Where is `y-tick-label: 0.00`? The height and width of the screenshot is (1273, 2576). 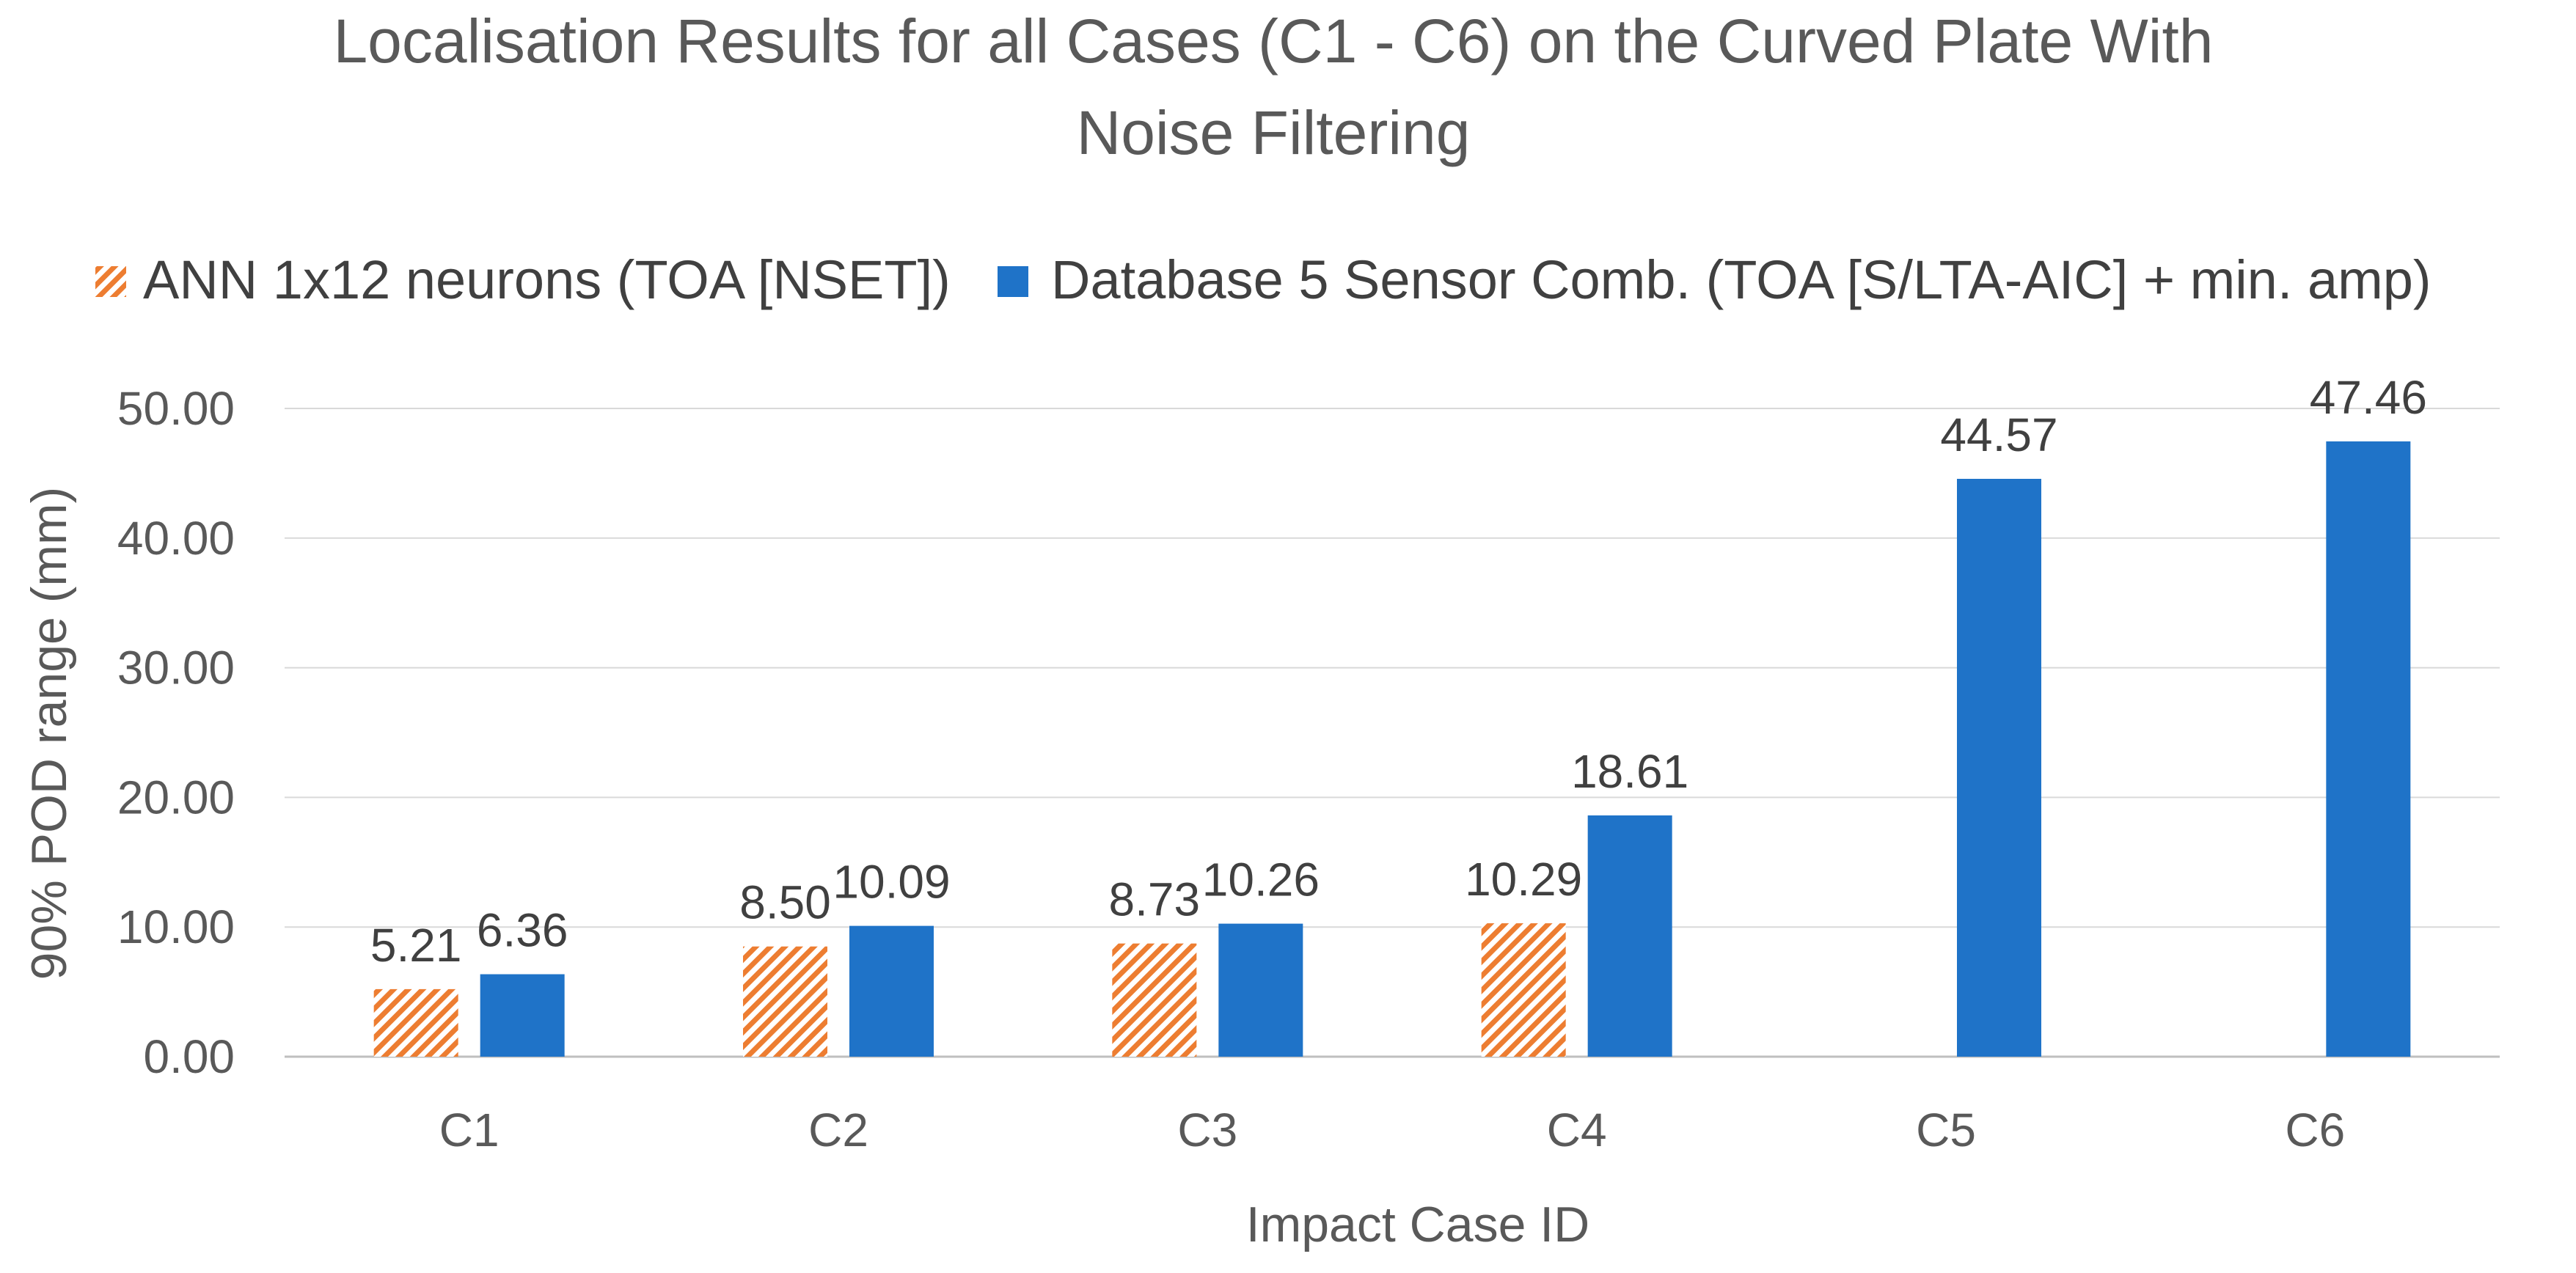 y-tick-label: 0.00 is located at coordinates (189, 1057).